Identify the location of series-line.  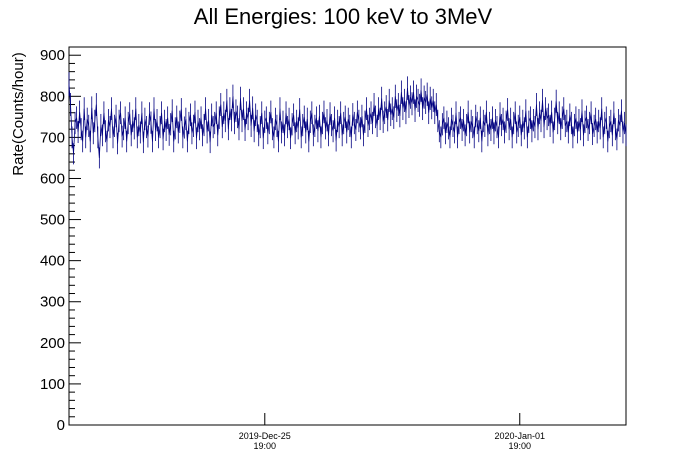
(347, 120).